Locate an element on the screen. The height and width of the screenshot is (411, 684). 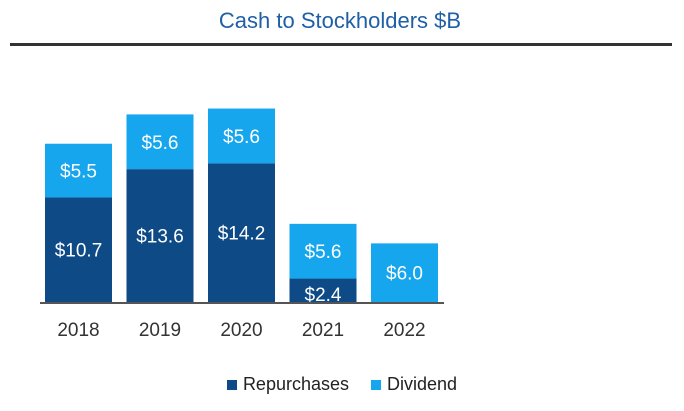
data-label-dividend-2020: $5.6 is located at coordinates (241, 137).